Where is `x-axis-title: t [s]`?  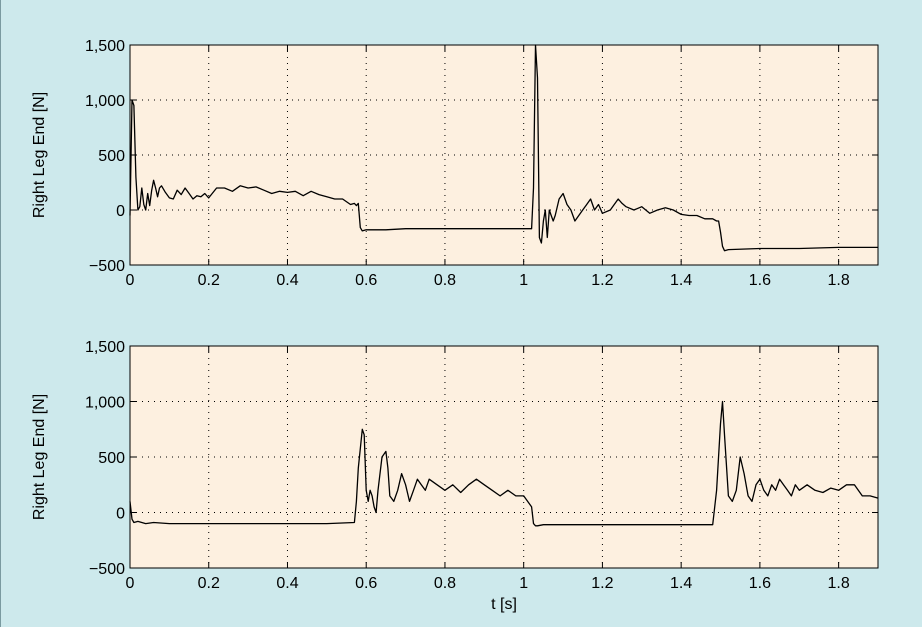 x-axis-title: t [s] is located at coordinates (504, 604).